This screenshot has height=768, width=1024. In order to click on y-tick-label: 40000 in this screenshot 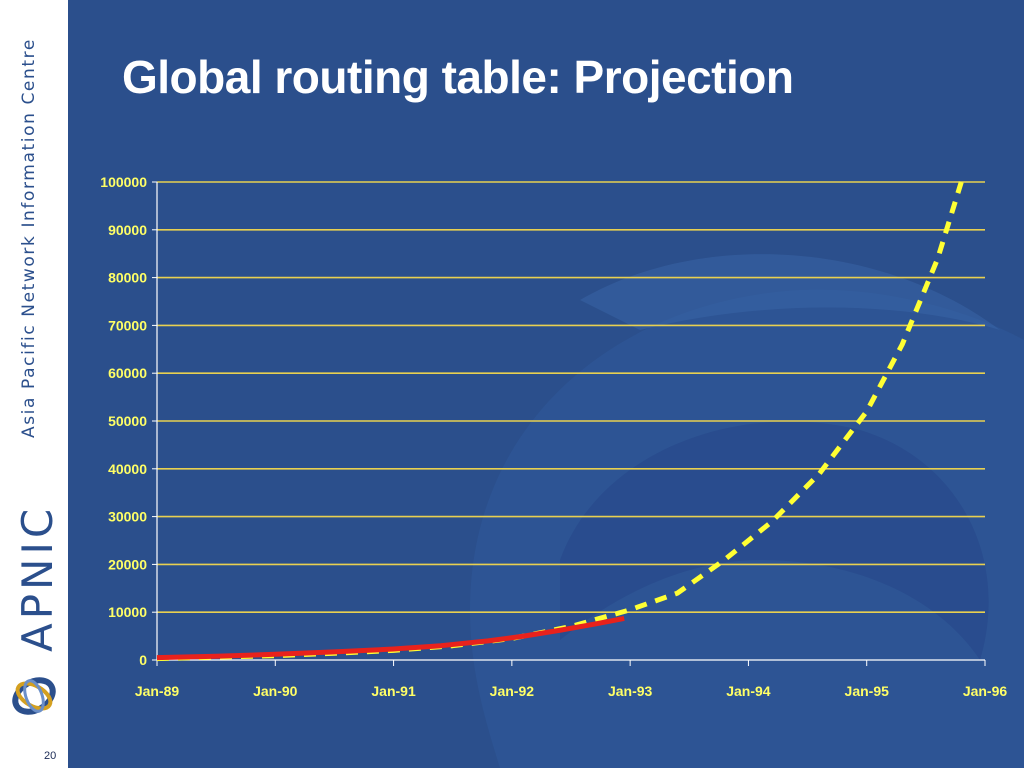, I will do `click(127, 469)`.